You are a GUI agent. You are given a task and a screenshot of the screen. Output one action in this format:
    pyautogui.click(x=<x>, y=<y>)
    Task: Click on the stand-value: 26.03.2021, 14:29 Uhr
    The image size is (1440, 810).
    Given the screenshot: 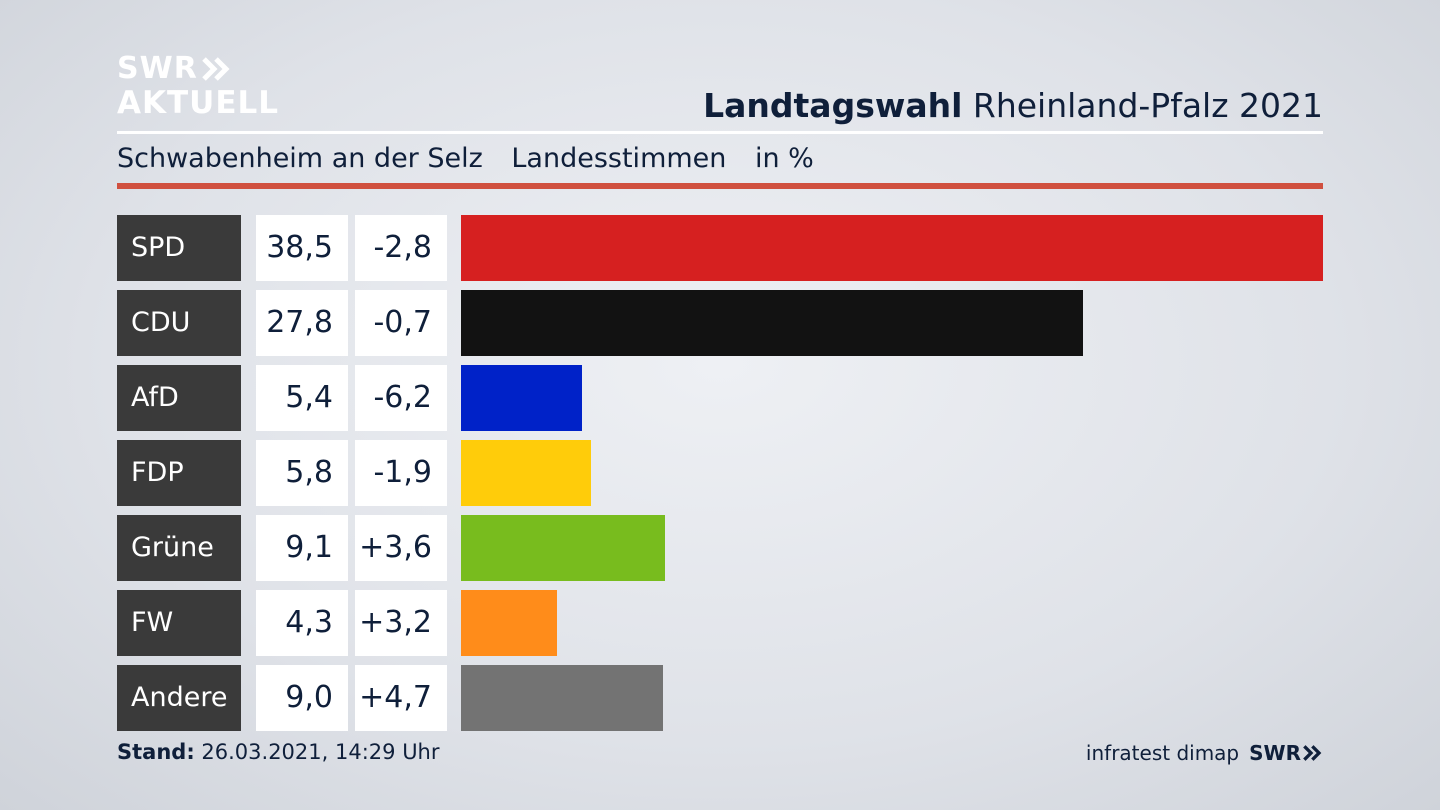 What is the action you would take?
    pyautogui.click(x=320, y=752)
    